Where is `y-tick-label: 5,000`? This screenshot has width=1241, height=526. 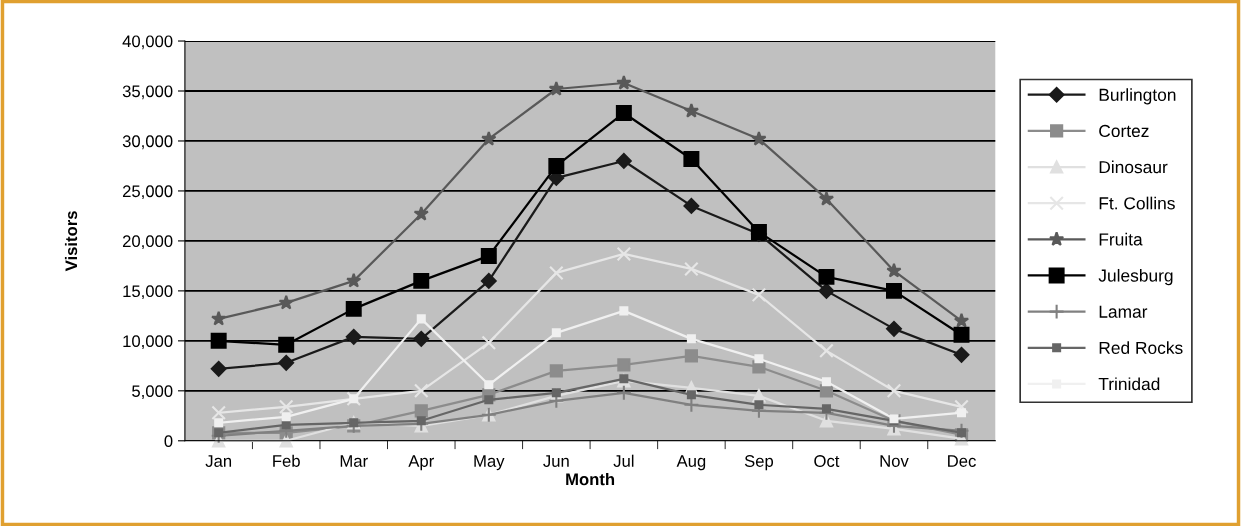 y-tick-label: 5,000 is located at coordinates (152, 392).